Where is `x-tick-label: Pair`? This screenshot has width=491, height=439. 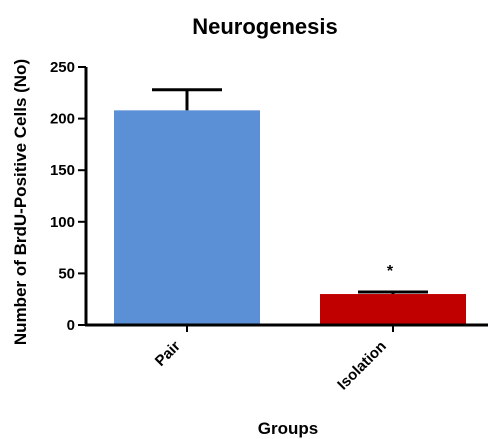 x-tick-label: Pair is located at coordinates (168, 354).